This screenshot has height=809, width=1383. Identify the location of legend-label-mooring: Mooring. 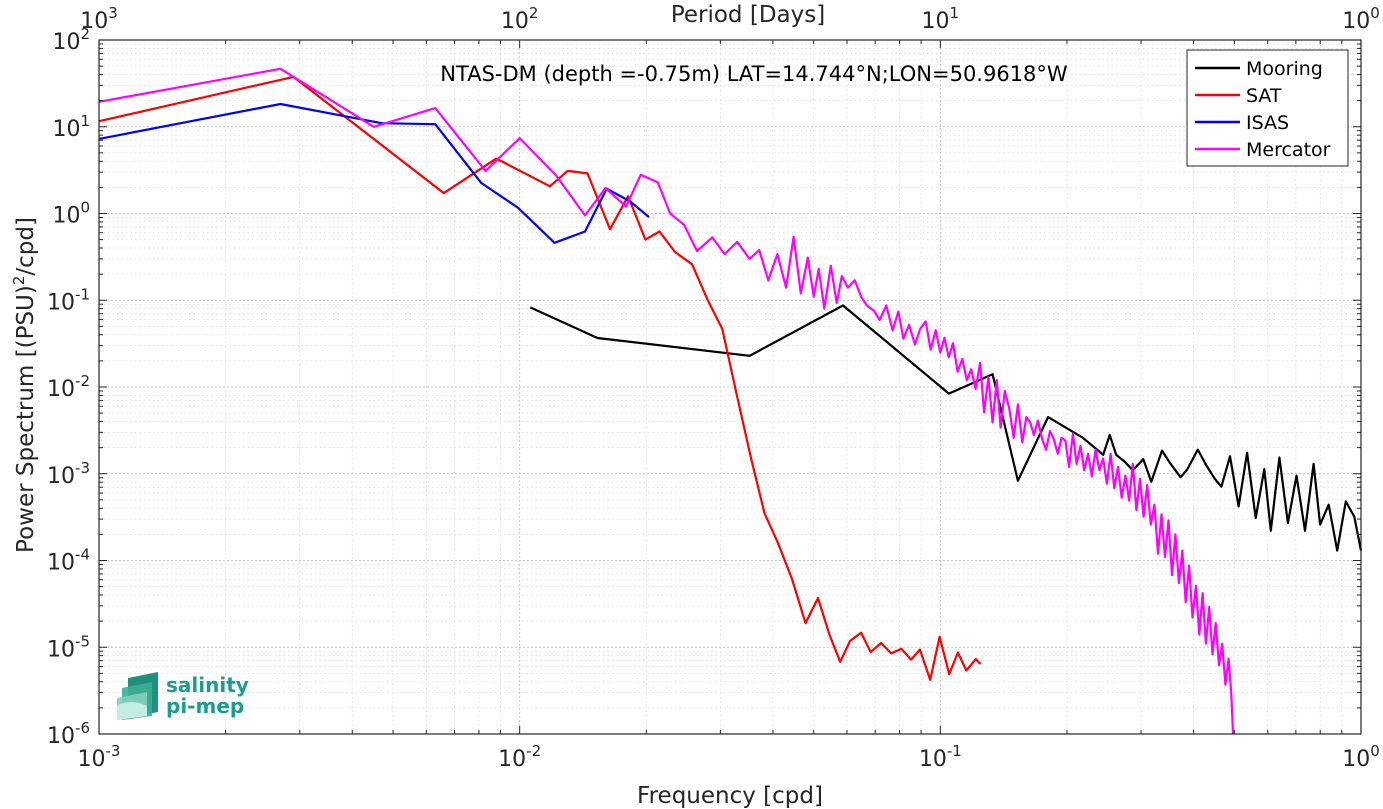
(1284, 69).